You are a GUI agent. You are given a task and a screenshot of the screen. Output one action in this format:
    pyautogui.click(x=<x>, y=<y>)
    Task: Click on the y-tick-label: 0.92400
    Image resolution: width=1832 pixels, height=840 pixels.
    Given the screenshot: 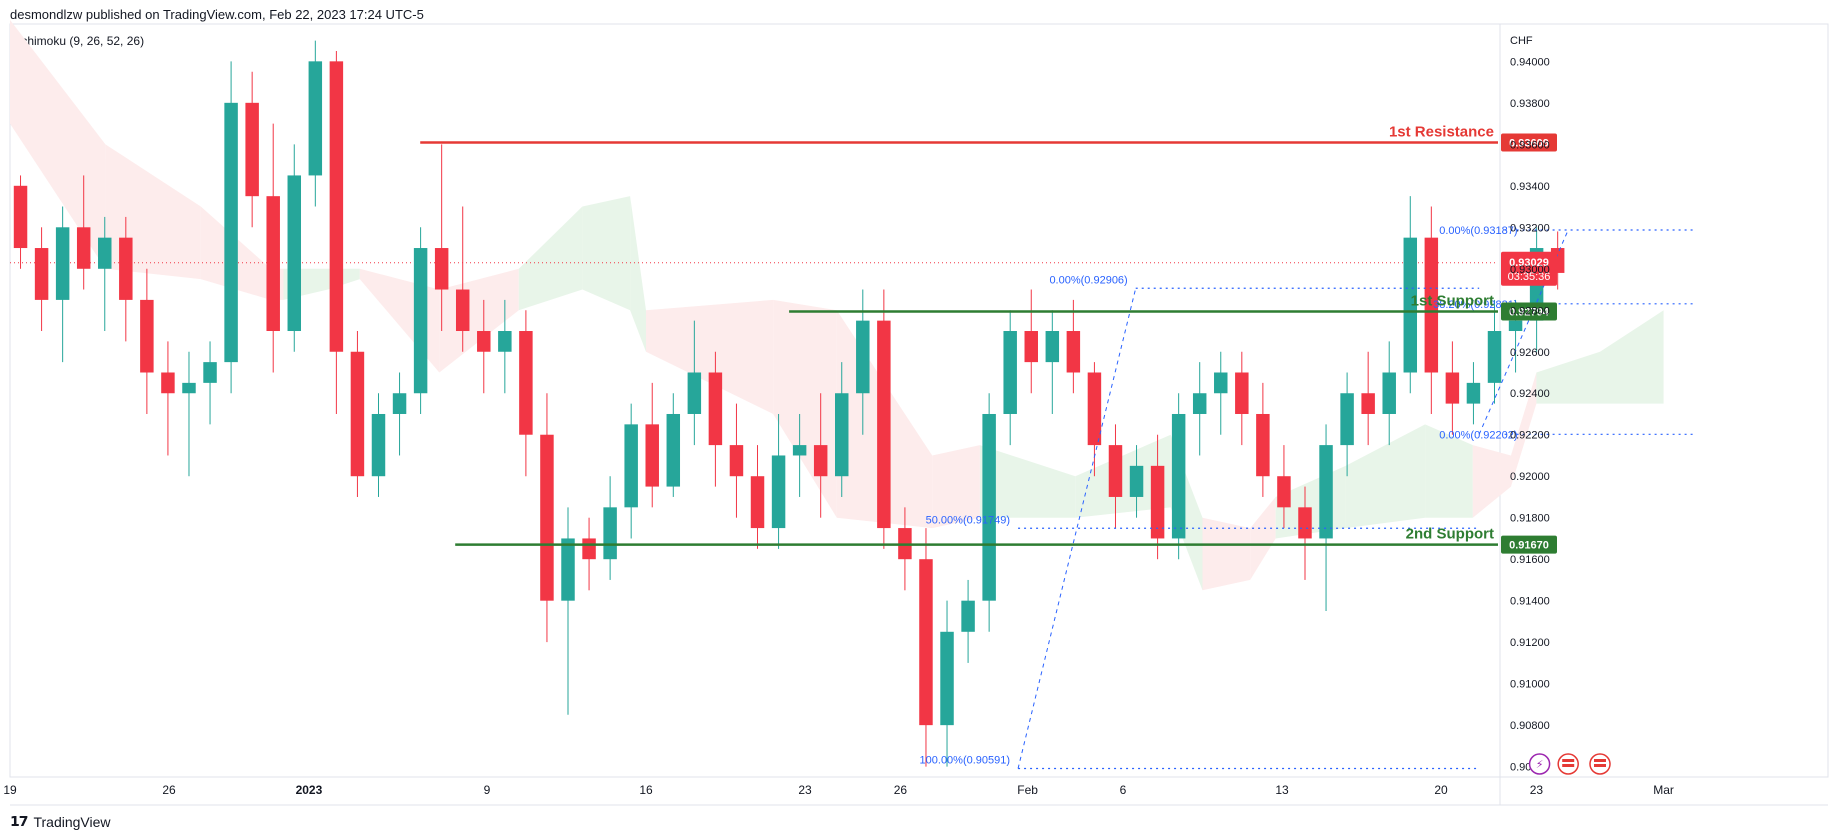 What is the action you would take?
    pyautogui.click(x=1530, y=394)
    